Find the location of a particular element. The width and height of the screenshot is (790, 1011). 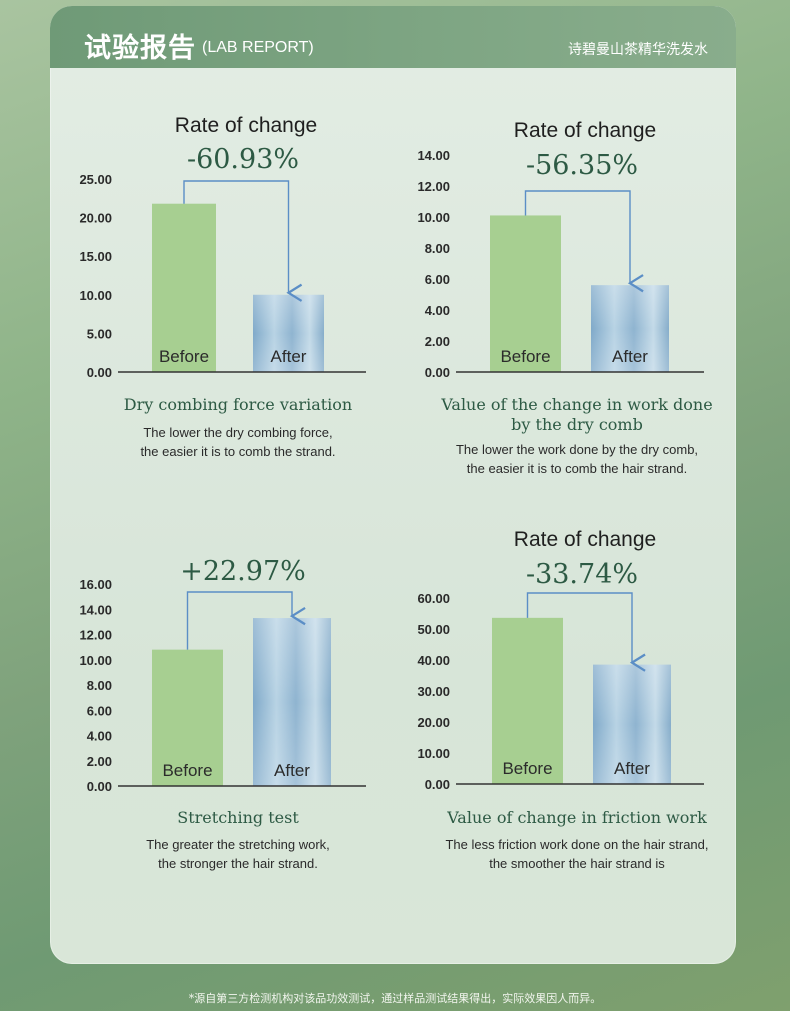

footnote: *源自第三方检测机构对该品功效测试，通过样品测试结果得出，实际效果因人而异。 is located at coordinates (395, 998).